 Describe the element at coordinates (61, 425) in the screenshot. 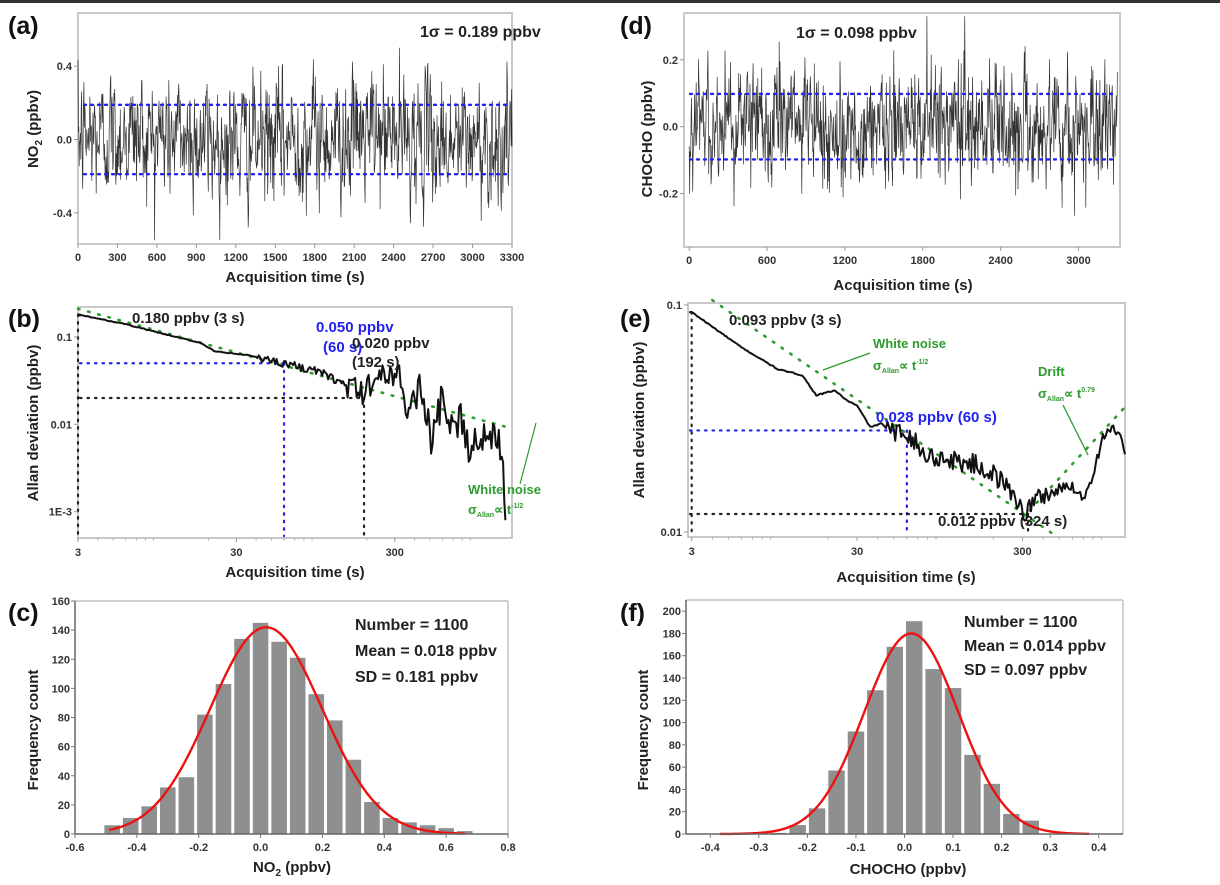

I see `y-tick-label: 0.01` at that location.